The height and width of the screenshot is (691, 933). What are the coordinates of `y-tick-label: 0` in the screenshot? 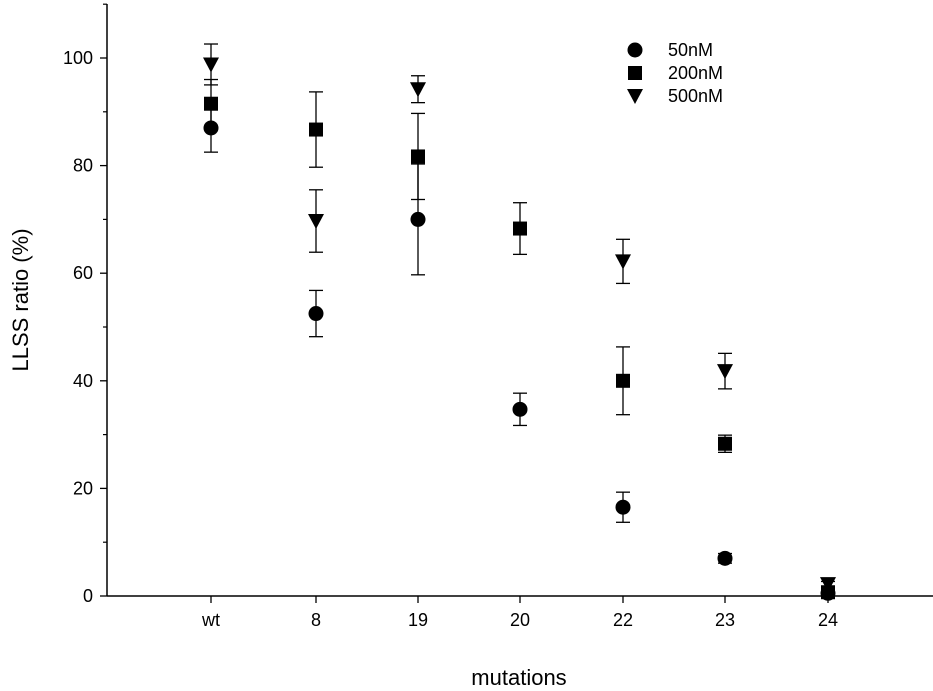 It's located at (88, 596).